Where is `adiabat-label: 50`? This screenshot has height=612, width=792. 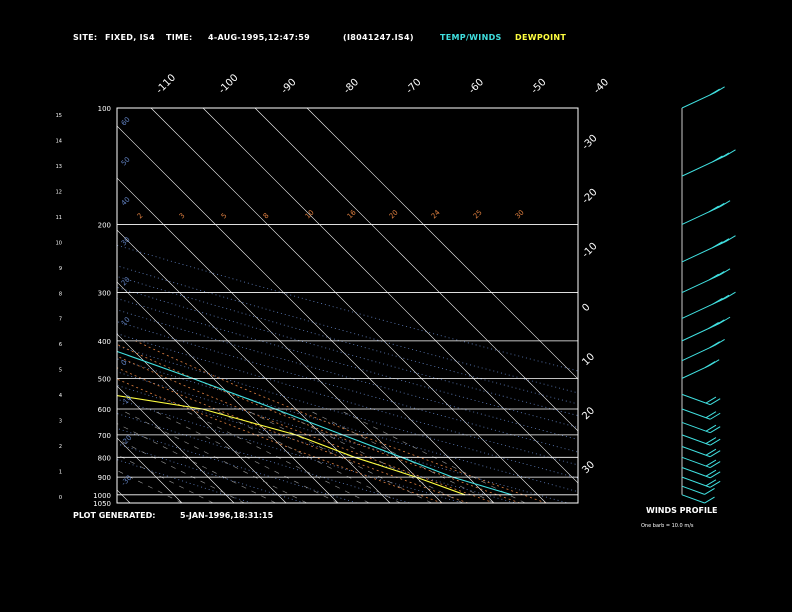
adiabat-label: 50 is located at coordinates (126, 161).